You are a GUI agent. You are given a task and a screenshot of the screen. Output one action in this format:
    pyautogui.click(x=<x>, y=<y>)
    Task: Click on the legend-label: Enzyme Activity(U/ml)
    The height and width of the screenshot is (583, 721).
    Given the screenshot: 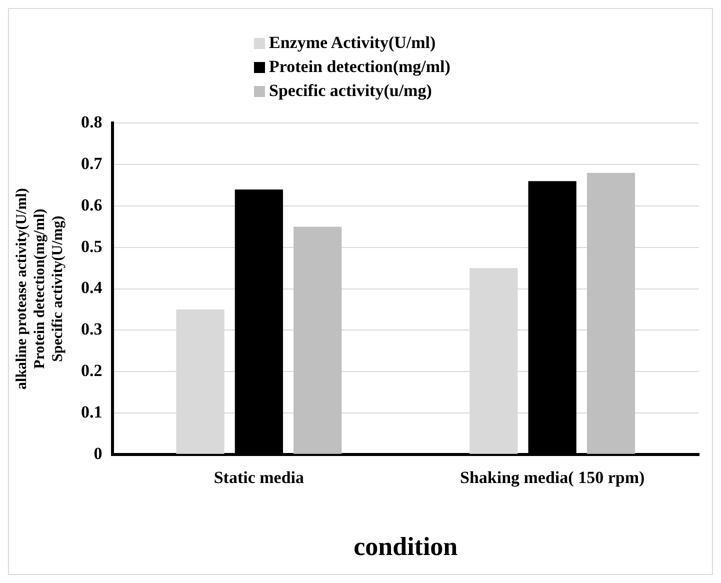 What is the action you would take?
    pyautogui.click(x=352, y=43)
    